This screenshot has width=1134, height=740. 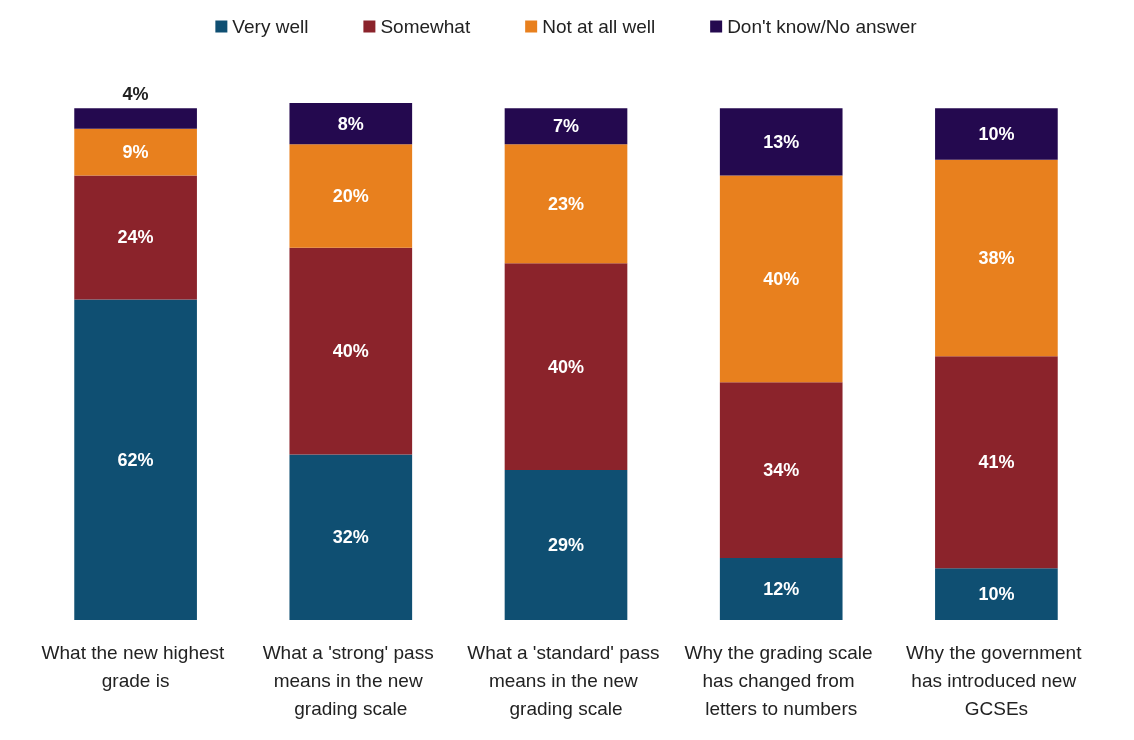 What do you see at coordinates (822, 26) in the screenshot?
I see `legend-label: Don't know/No answer` at bounding box center [822, 26].